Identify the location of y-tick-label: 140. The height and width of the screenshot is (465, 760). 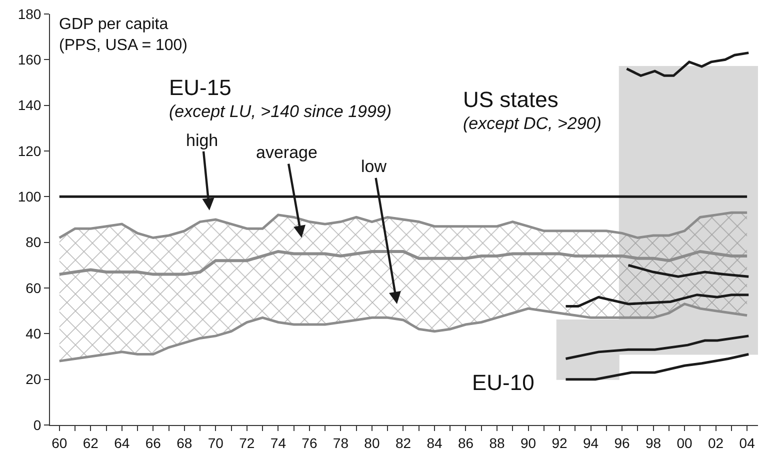
(30, 105).